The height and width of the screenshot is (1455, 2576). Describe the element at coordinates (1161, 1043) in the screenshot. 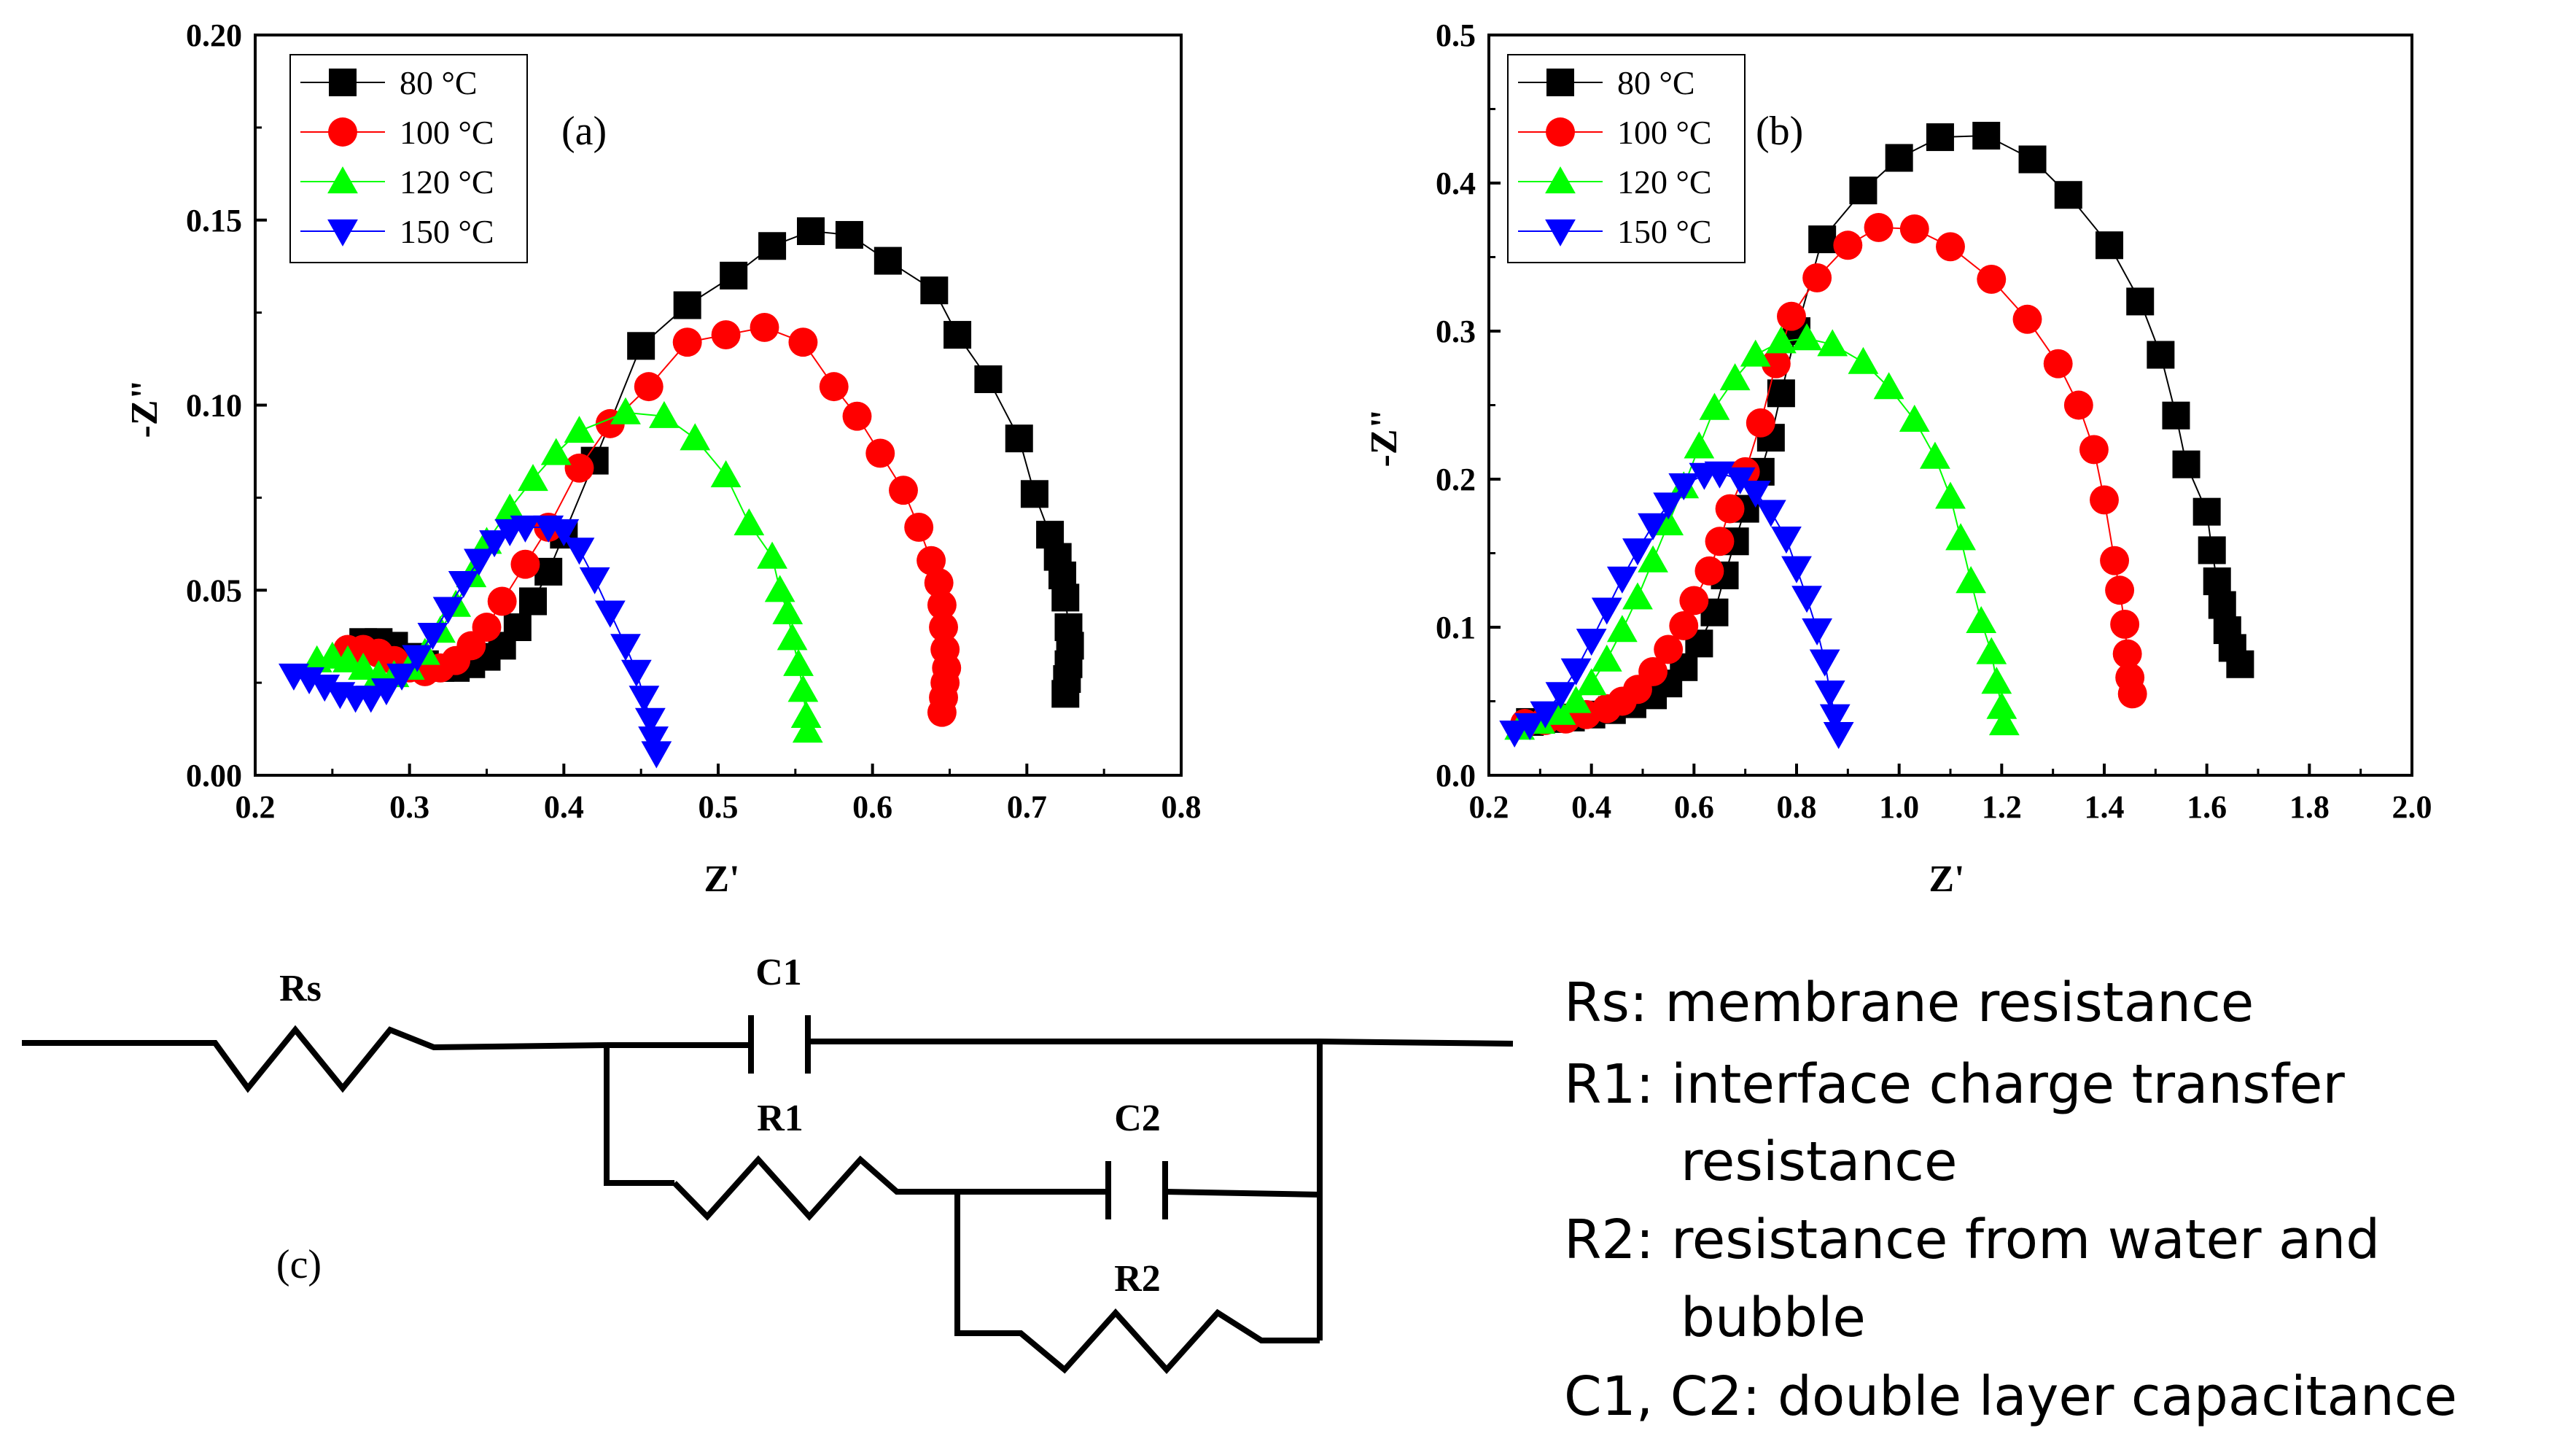

I see `circuit-wire-c1-right` at that location.